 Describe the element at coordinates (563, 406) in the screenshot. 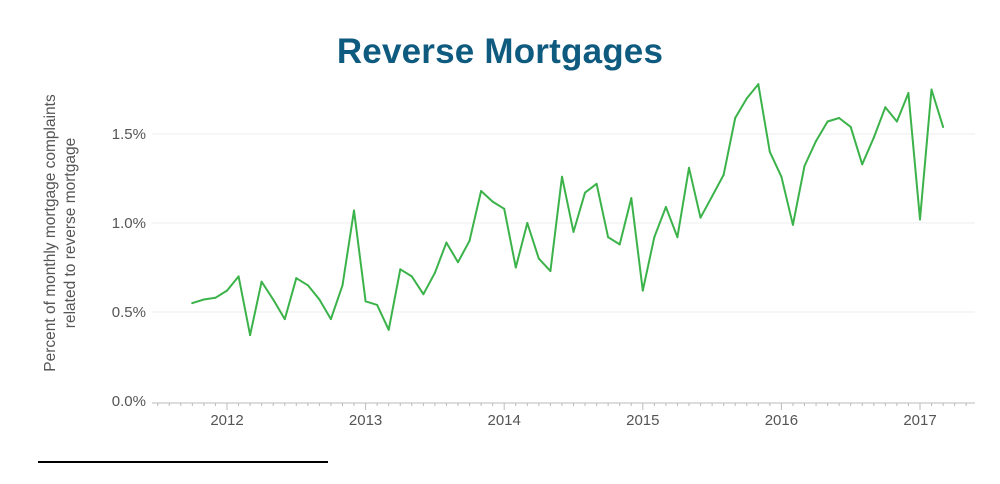

I see `x-axis` at that location.